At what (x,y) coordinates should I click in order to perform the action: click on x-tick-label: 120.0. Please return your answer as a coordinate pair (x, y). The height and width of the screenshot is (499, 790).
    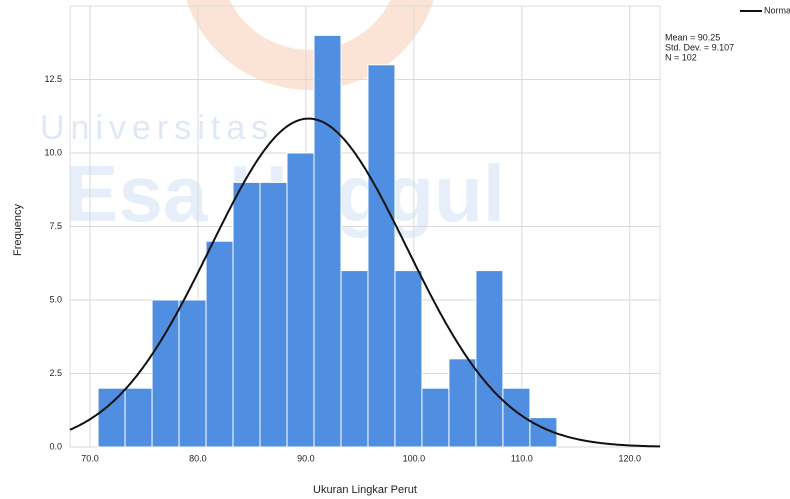
    Looking at the image, I should click on (630, 458).